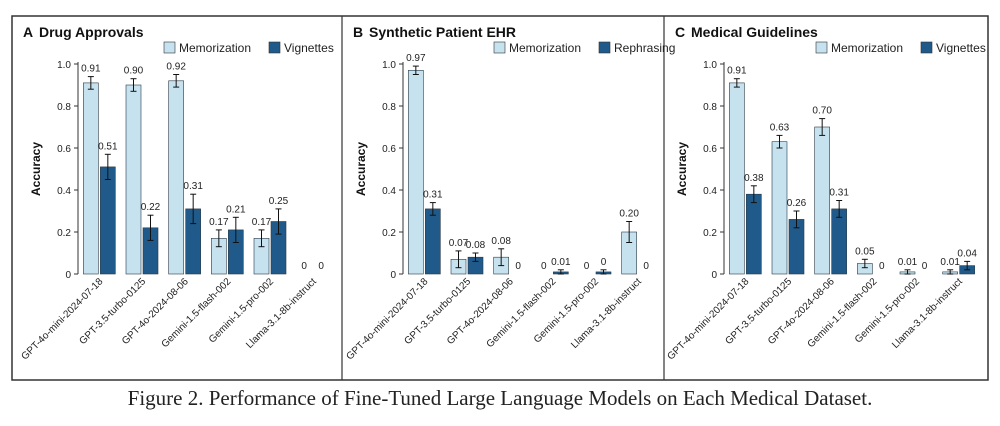 Image resolution: width=1000 pixels, height=426 pixels. What do you see at coordinates (358, 32) in the screenshot?
I see `panel-letter: B` at bounding box center [358, 32].